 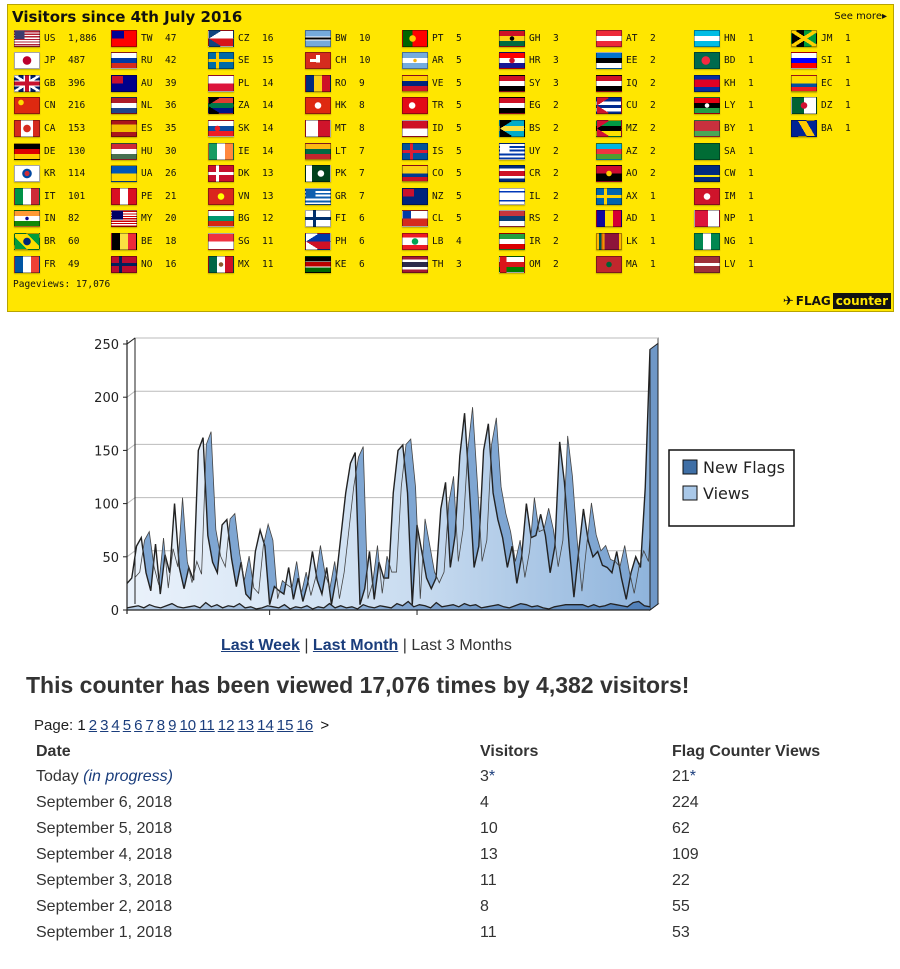 What do you see at coordinates (512, 219) in the screenshot?
I see `rs-flag-icon` at bounding box center [512, 219].